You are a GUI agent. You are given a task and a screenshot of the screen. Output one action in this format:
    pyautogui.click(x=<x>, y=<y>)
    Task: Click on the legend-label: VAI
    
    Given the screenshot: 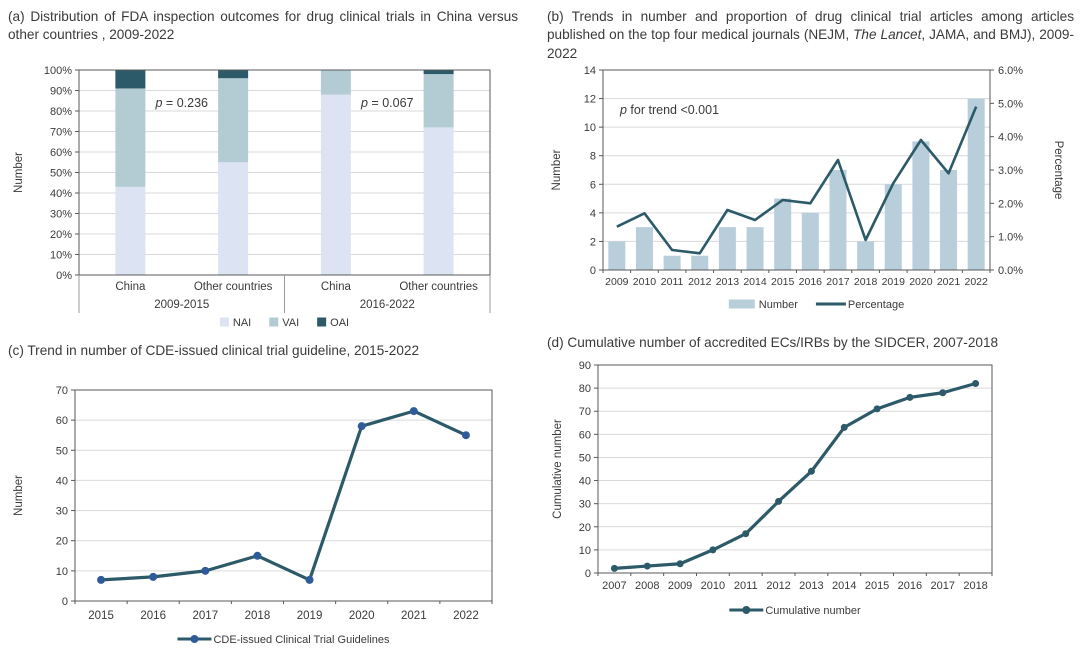 What is the action you would take?
    pyautogui.click(x=290, y=323)
    